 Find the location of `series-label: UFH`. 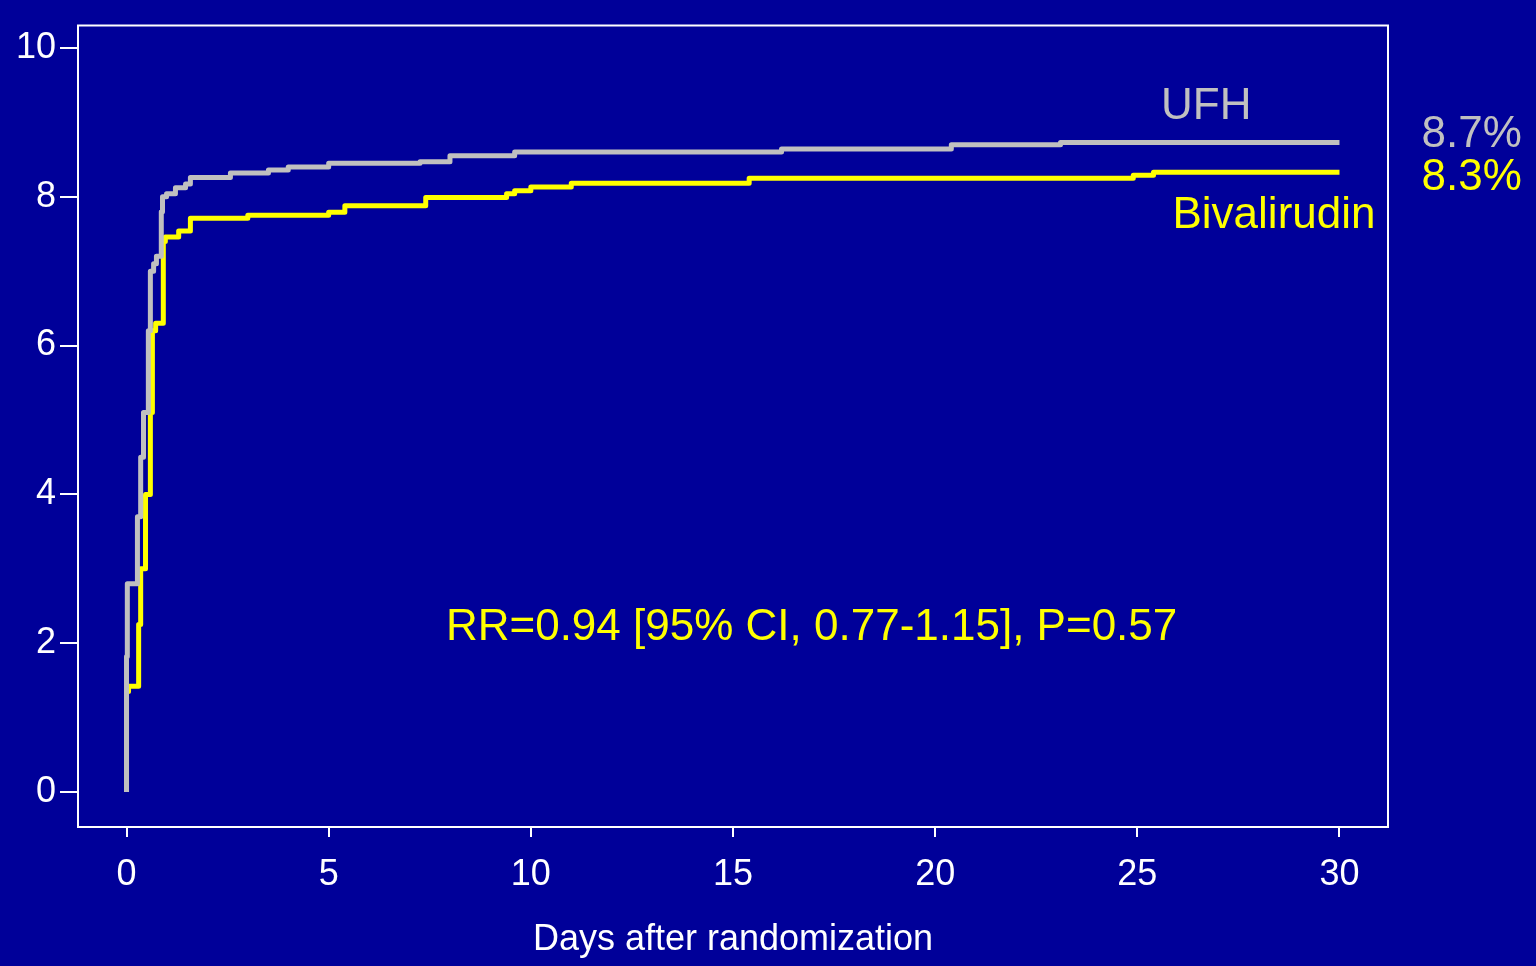

series-label: UFH is located at coordinates (1206, 103).